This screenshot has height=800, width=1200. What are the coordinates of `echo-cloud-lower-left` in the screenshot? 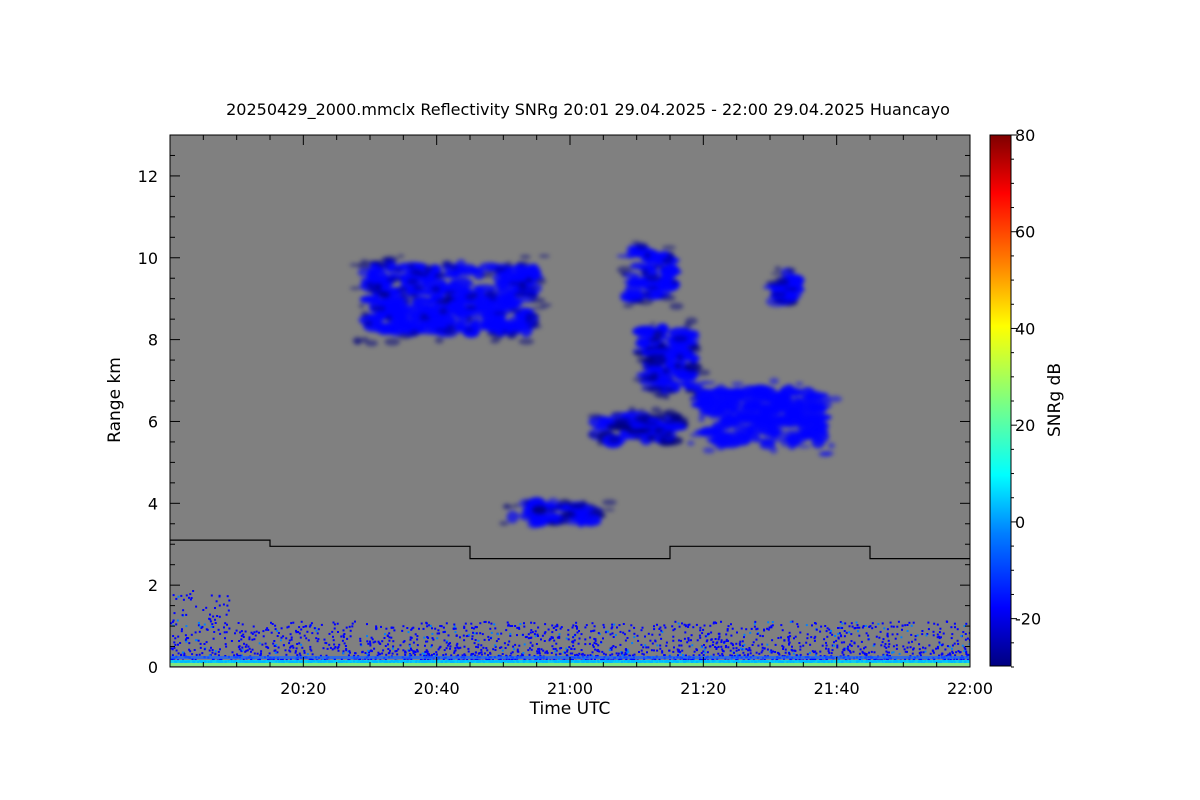 It's located at (638, 427).